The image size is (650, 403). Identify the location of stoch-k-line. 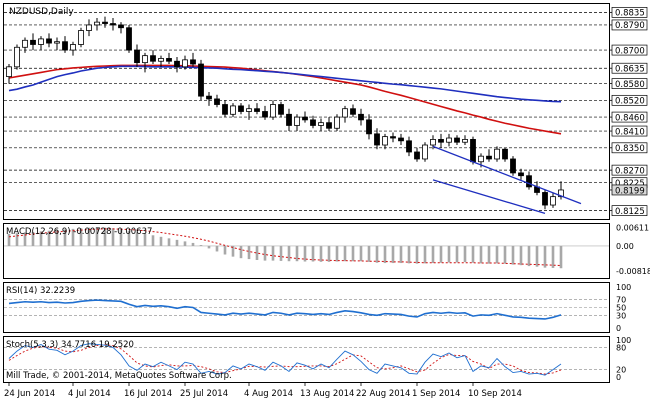
(285, 359).